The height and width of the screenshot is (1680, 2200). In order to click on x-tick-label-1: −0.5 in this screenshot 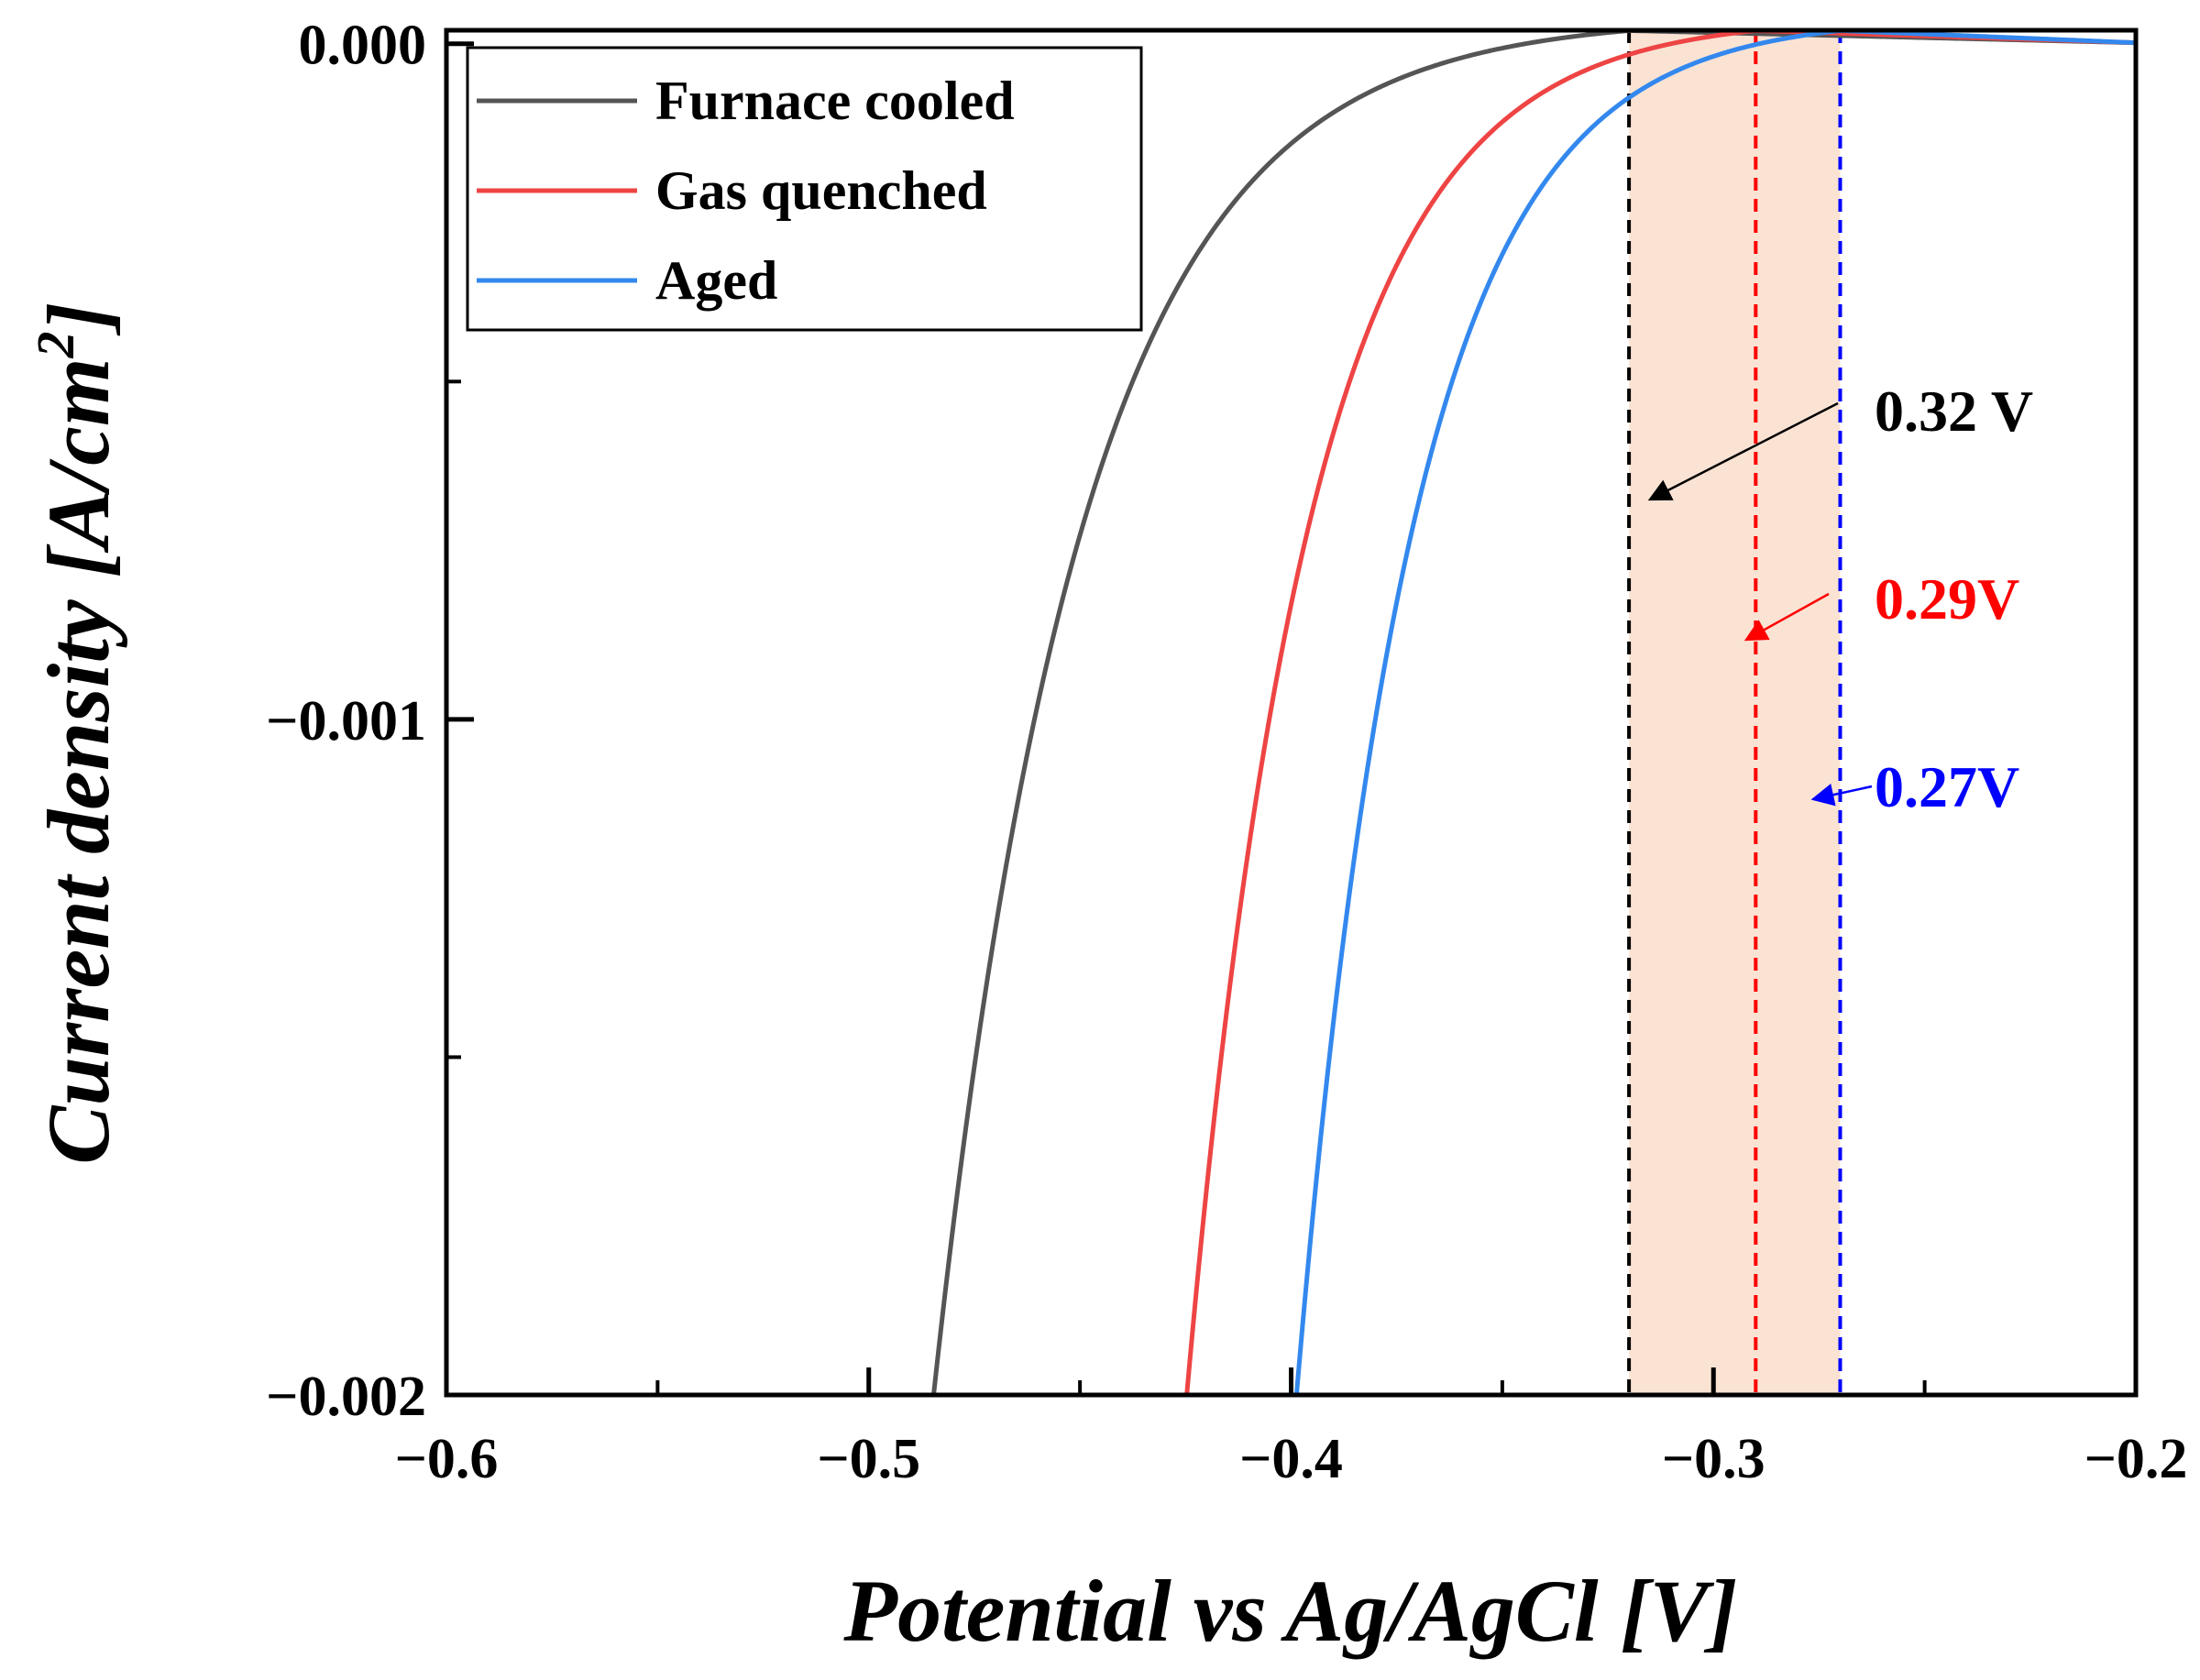, I will do `click(868, 1459)`.